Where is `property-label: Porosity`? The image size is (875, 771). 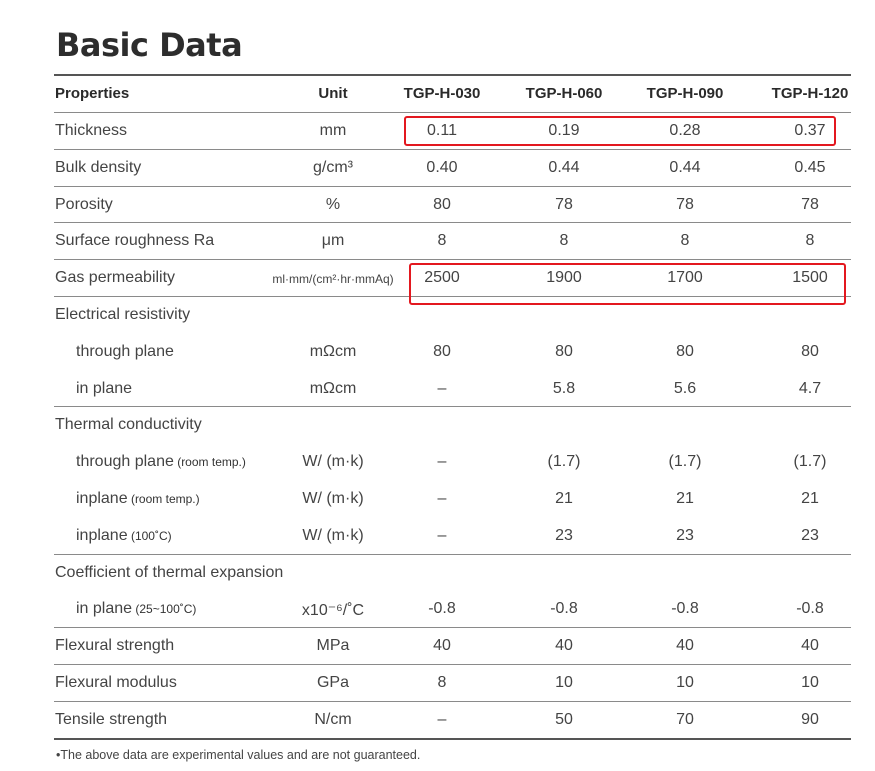
property-label: Porosity is located at coordinates (84, 204).